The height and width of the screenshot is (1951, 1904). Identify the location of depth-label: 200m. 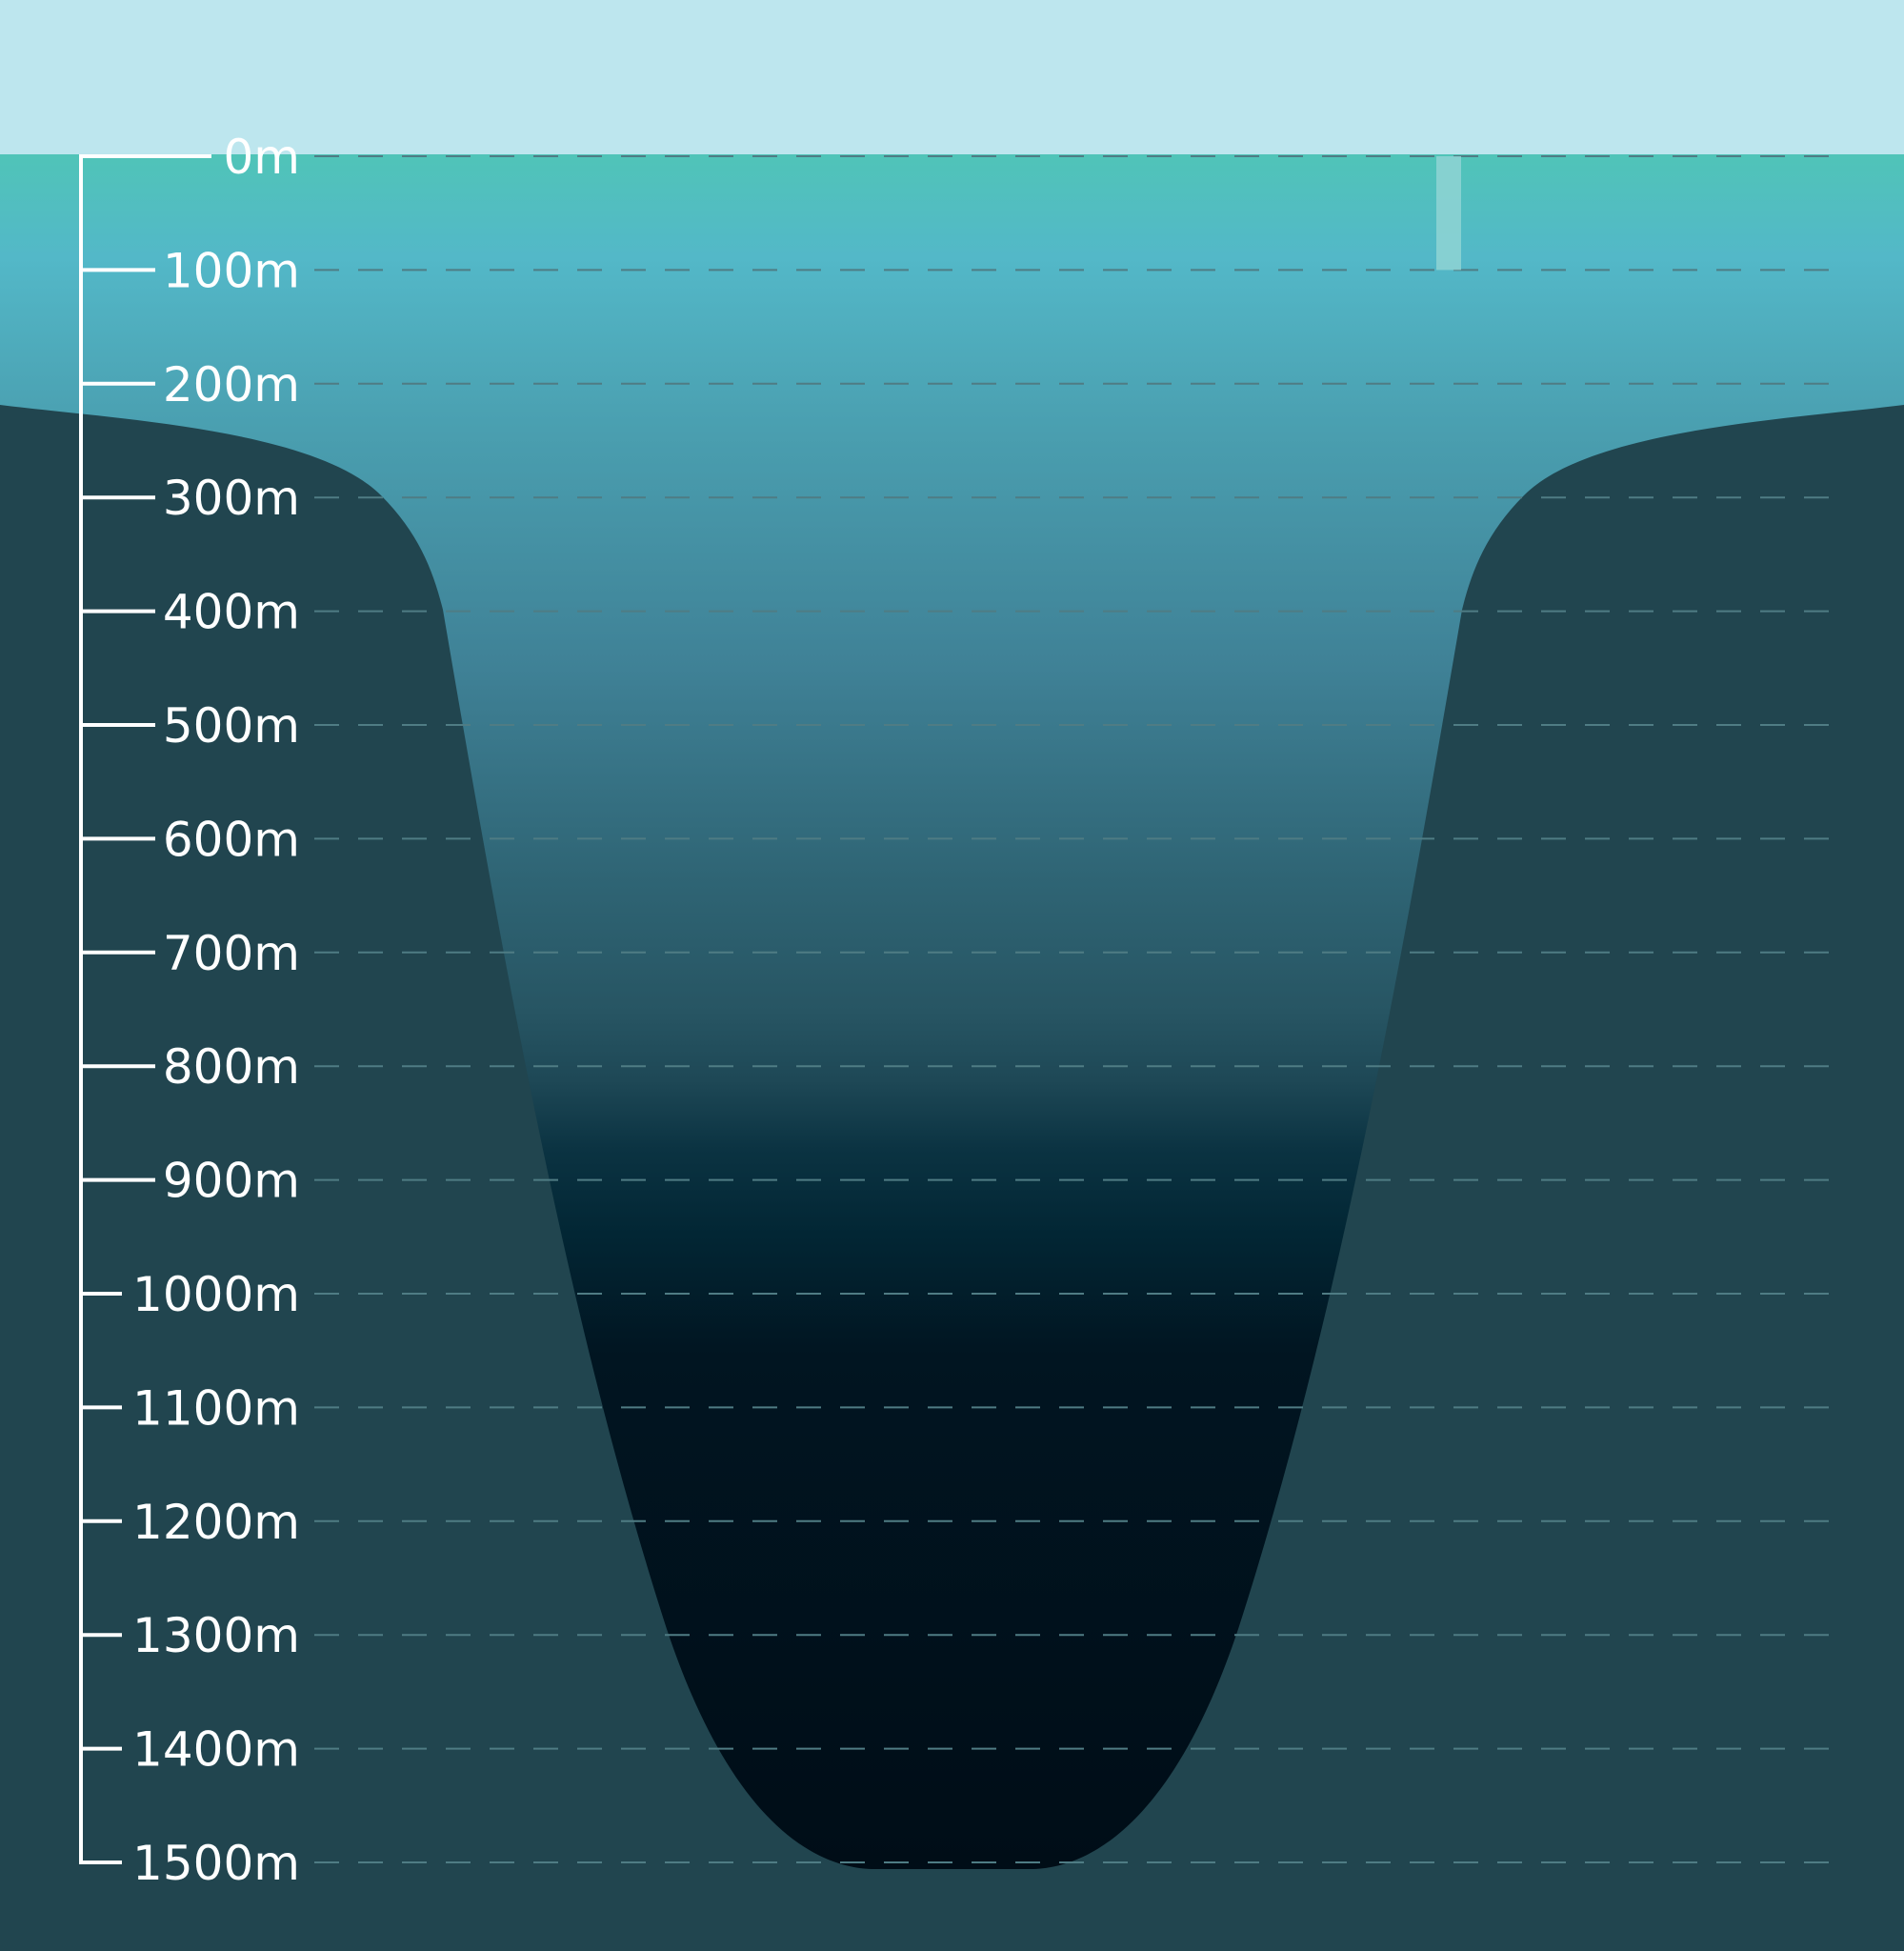
(232, 384).